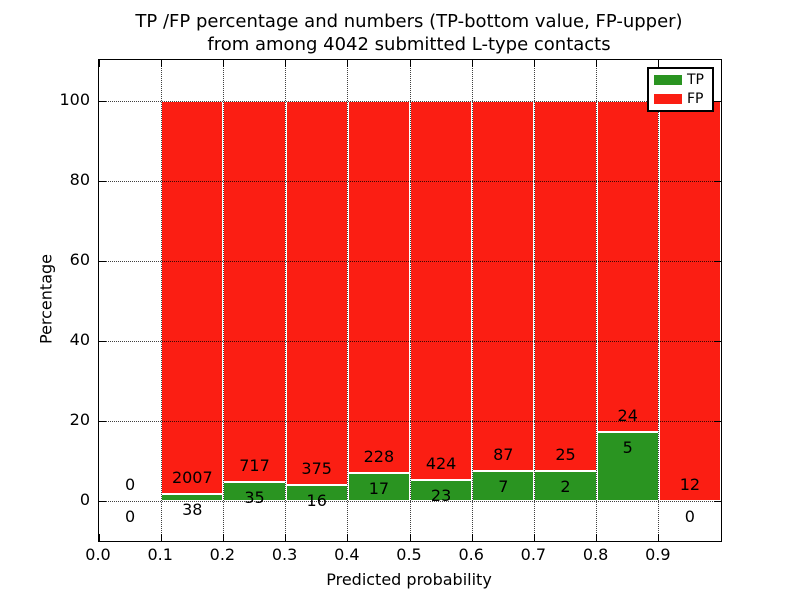  I want to click on y-tick-label: 60, so click(79, 259).